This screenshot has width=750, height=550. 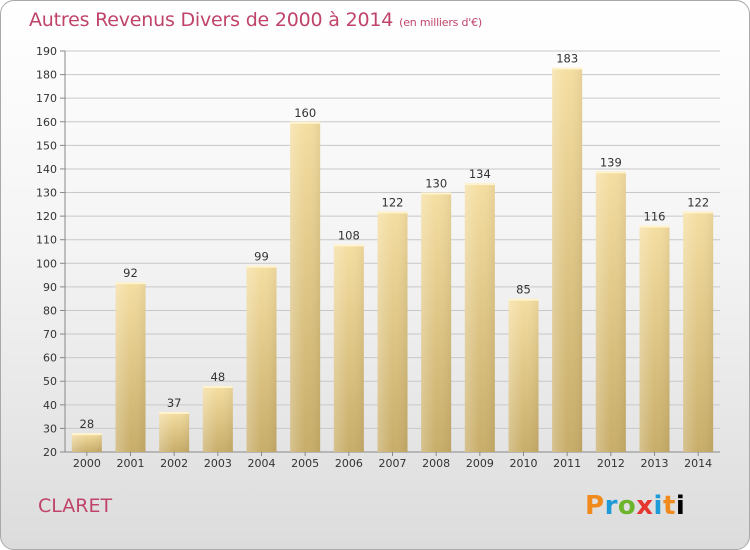 I want to click on y-tick-label: 100, so click(x=46, y=263).